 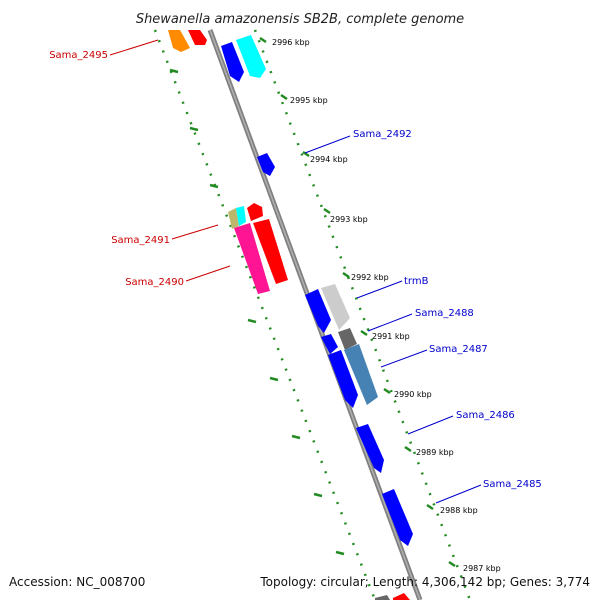 What do you see at coordinates (77, 582) in the screenshot?
I see `accession-text: Accession: NC_008700` at bounding box center [77, 582].